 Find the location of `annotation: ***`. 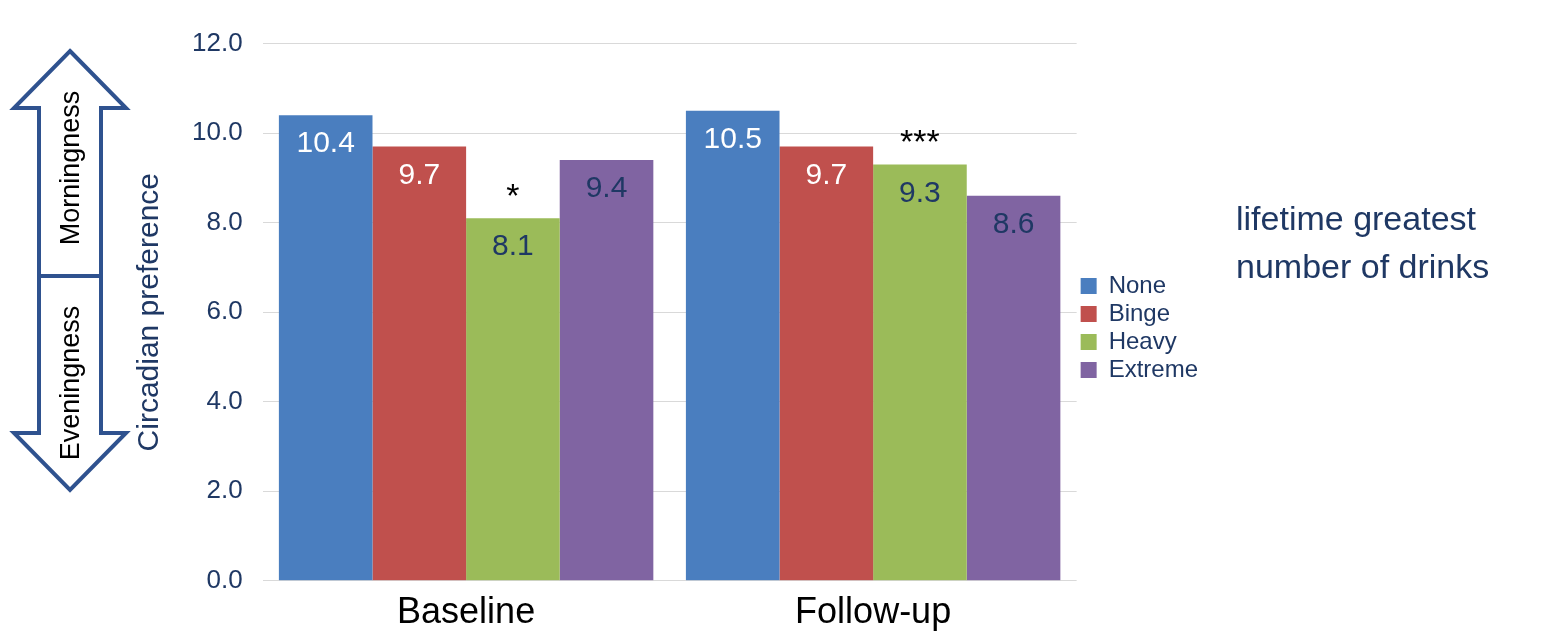

annotation: *** is located at coordinates (920, 140).